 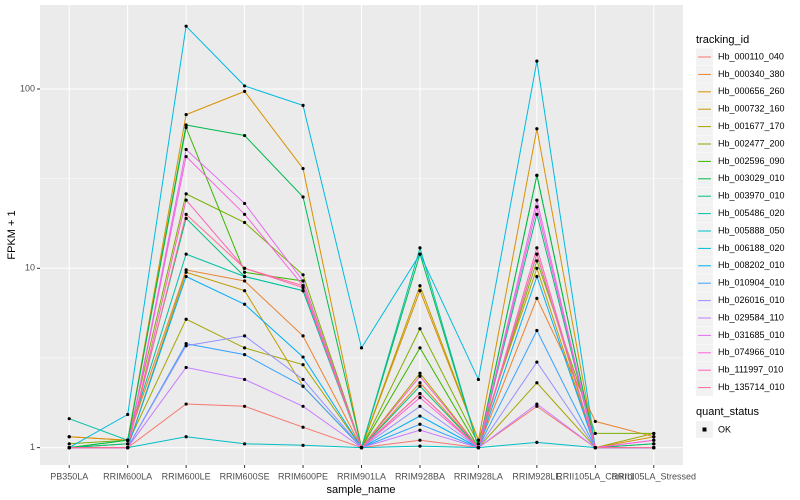 I want to click on legend-label: Hb_005486_020, so click(x=751, y=213).